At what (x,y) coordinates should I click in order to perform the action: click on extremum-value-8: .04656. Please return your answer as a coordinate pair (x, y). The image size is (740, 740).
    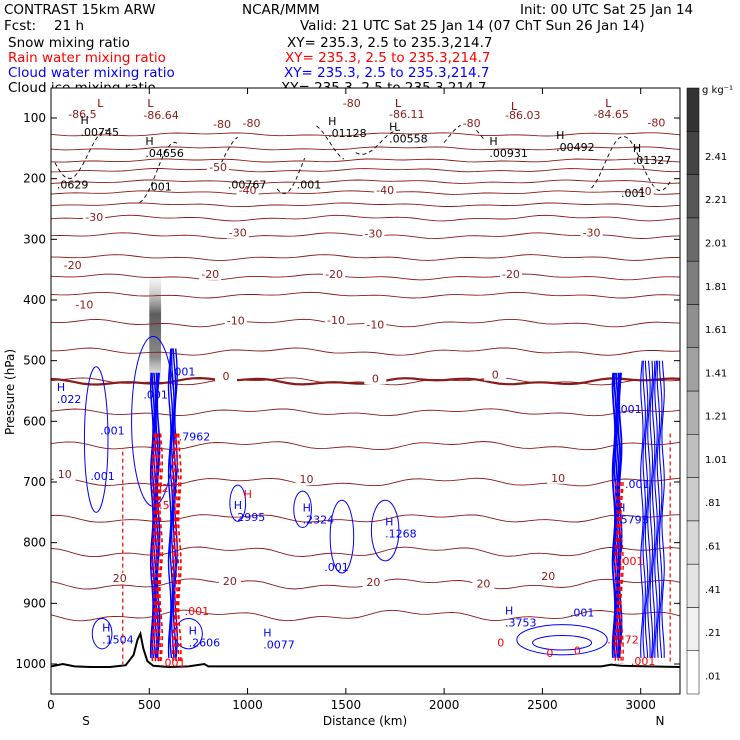
    Looking at the image, I should click on (164, 153).